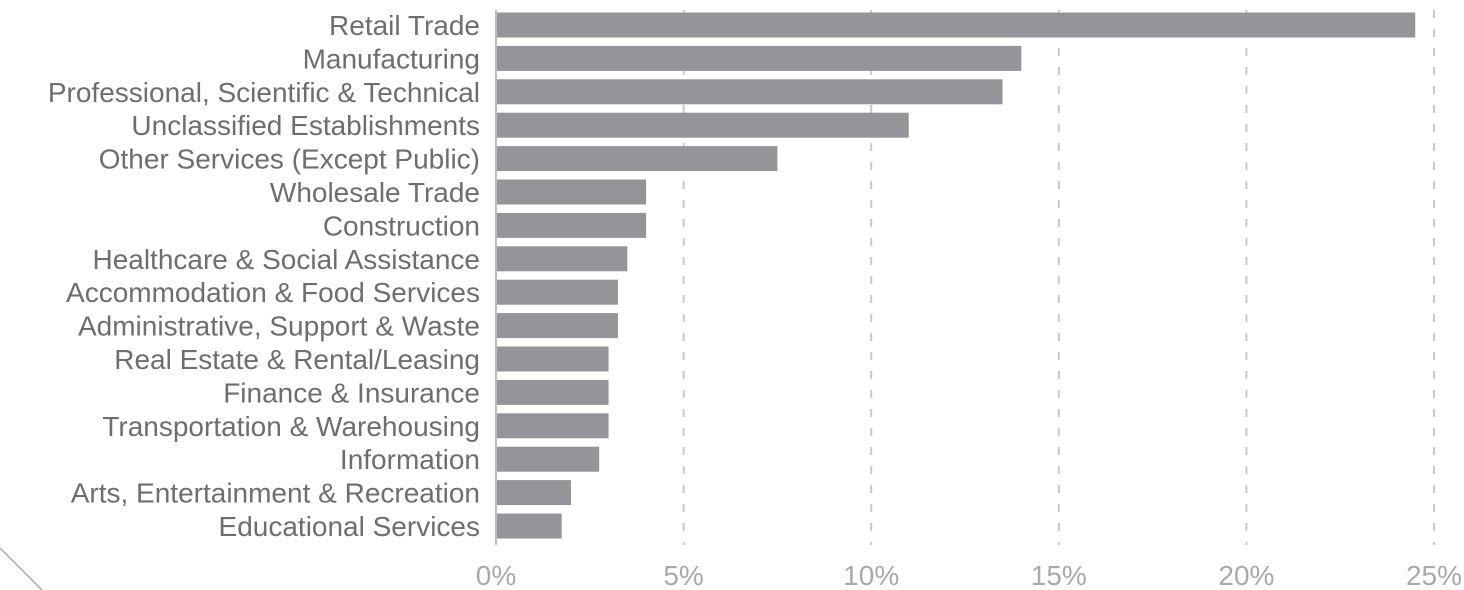  I want to click on category-label: Unclassified Establishments, so click(305, 125).